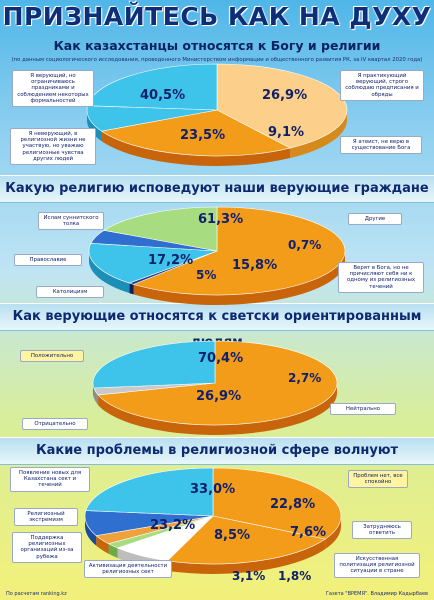 This screenshot has width=434, height=600. Describe the element at coordinates (305, 378) in the screenshot. I see `chart3-pct-1: 2,7%` at that location.